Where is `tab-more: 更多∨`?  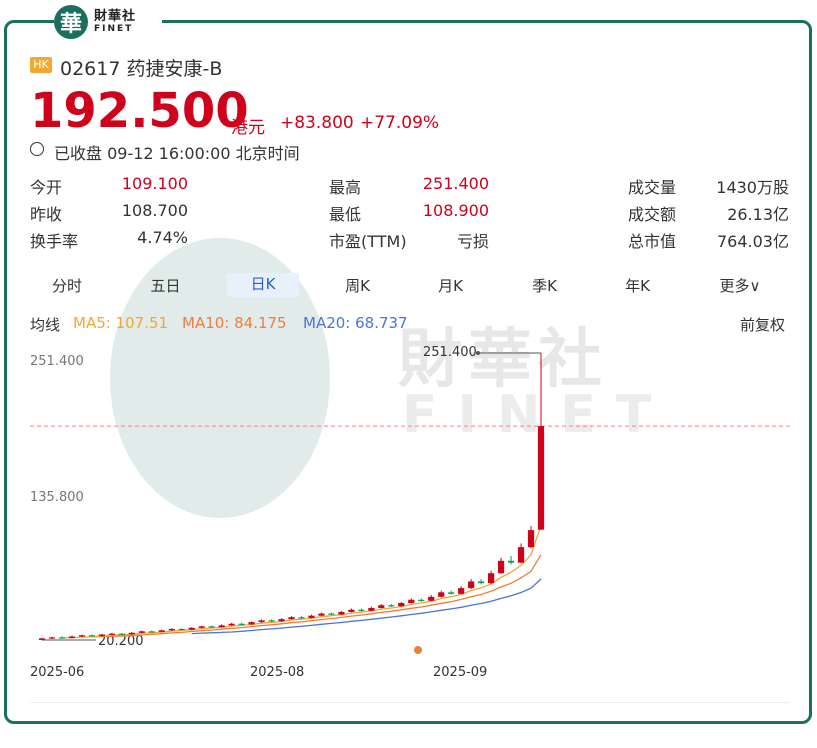 tab-more: 更多∨ is located at coordinates (740, 286).